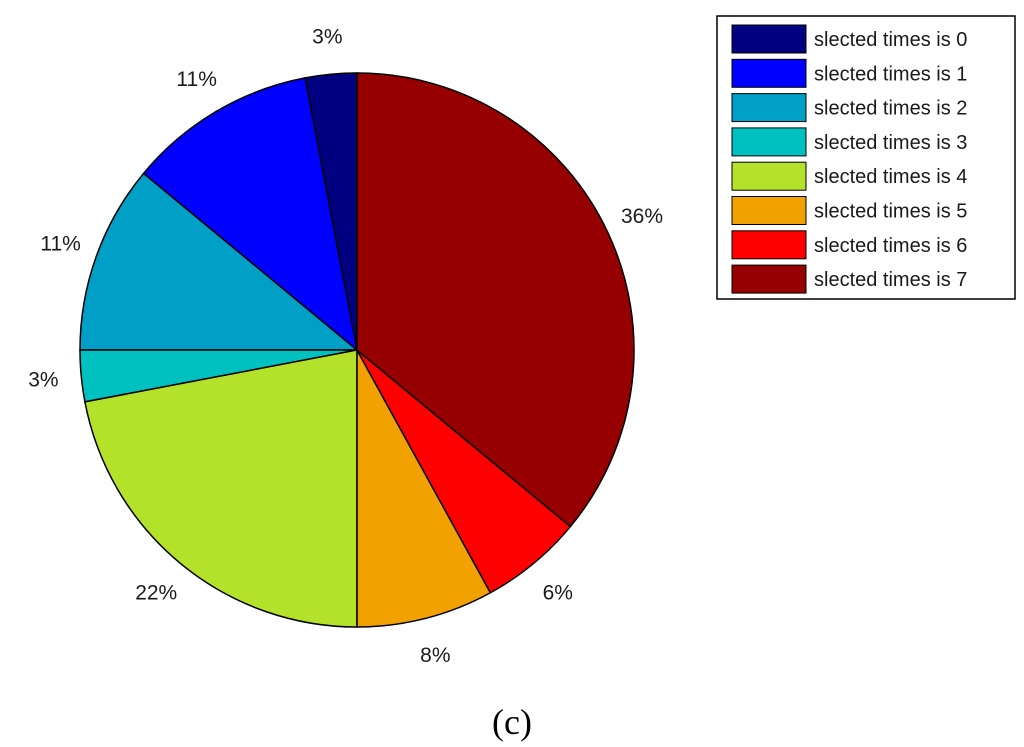 This screenshot has height=747, width=1024. Describe the element at coordinates (156, 593) in the screenshot. I see `pie-percent-label-4: 22%` at that location.